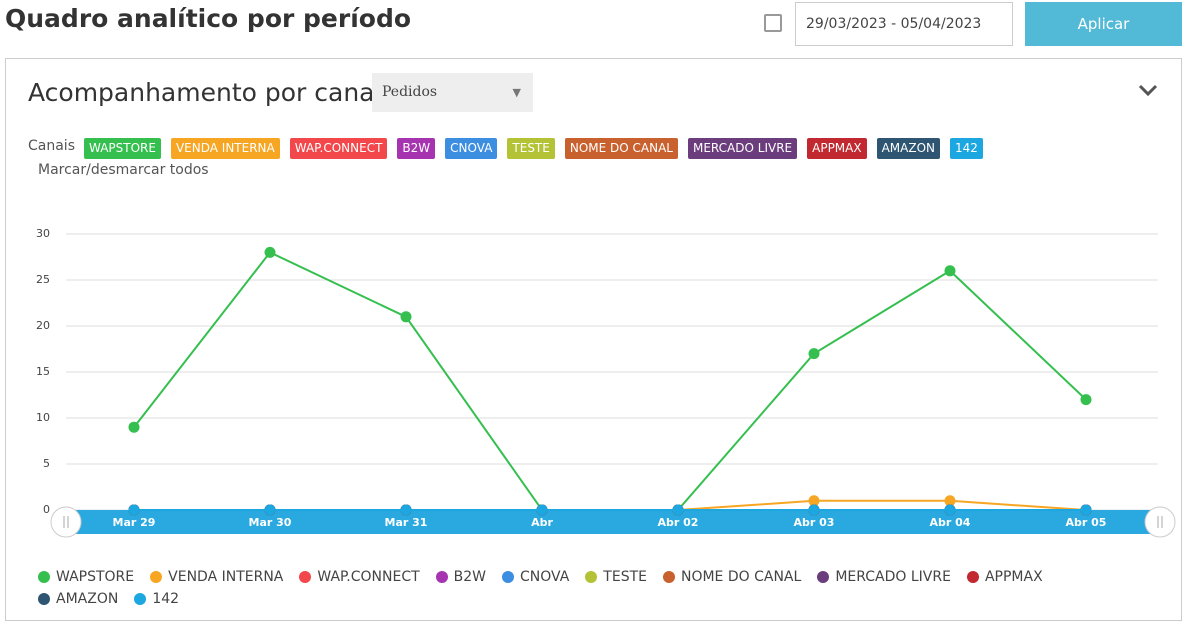  I want to click on legend-item: WAP.CONNECT, so click(359, 577).